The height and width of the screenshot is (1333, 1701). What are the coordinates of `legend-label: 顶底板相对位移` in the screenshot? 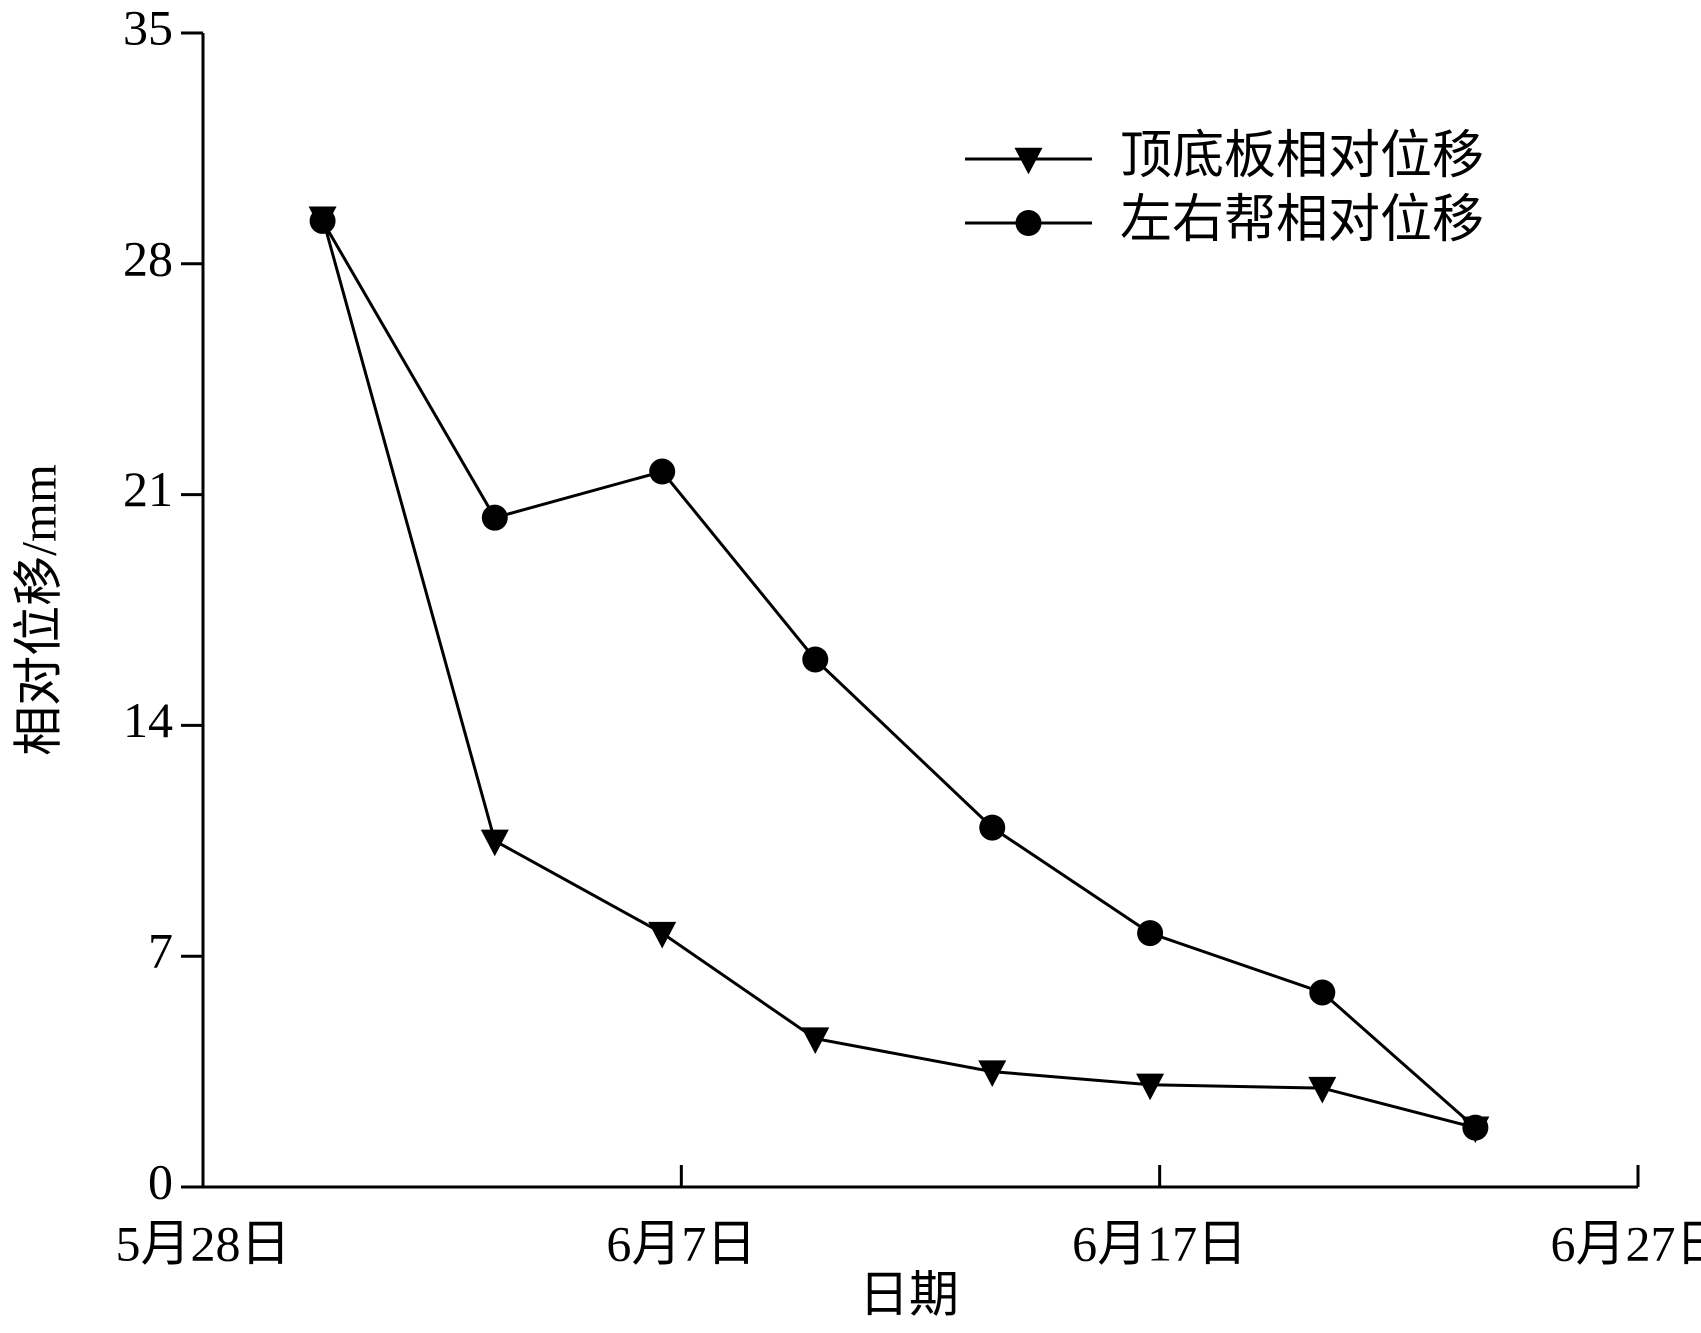 It's located at (1302, 156).